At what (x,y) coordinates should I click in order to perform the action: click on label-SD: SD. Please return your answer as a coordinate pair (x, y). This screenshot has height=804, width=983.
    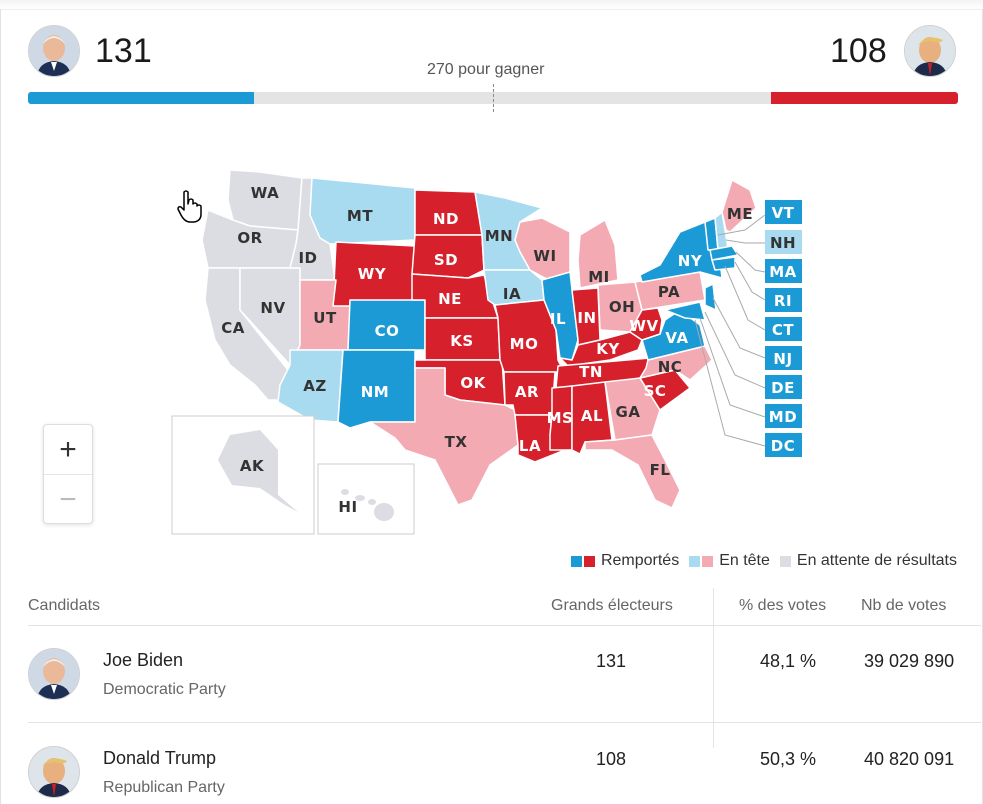
    Looking at the image, I should click on (446, 260).